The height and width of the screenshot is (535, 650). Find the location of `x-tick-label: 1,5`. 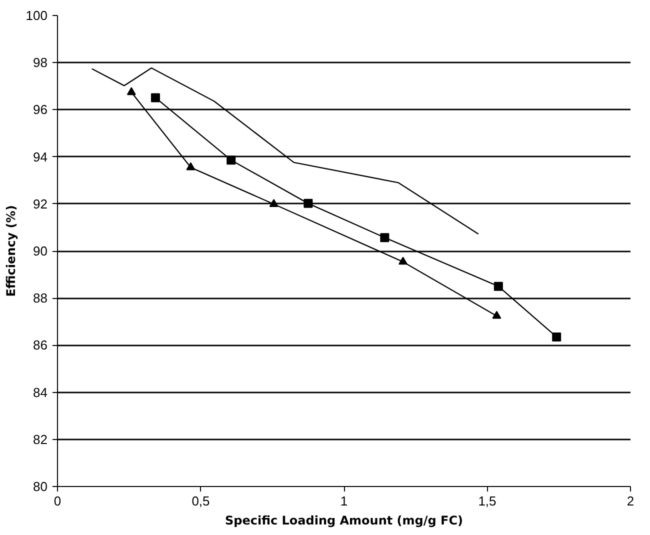

x-tick-label: 1,5 is located at coordinates (487, 501).